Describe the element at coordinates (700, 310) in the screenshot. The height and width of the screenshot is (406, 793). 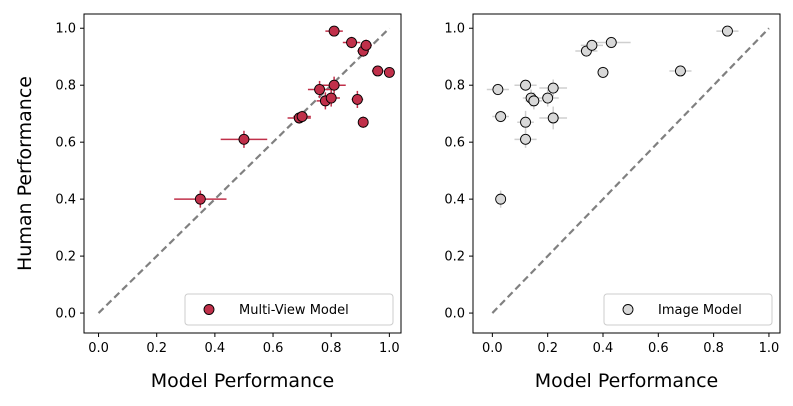
I see `legend-label: Image Model` at that location.